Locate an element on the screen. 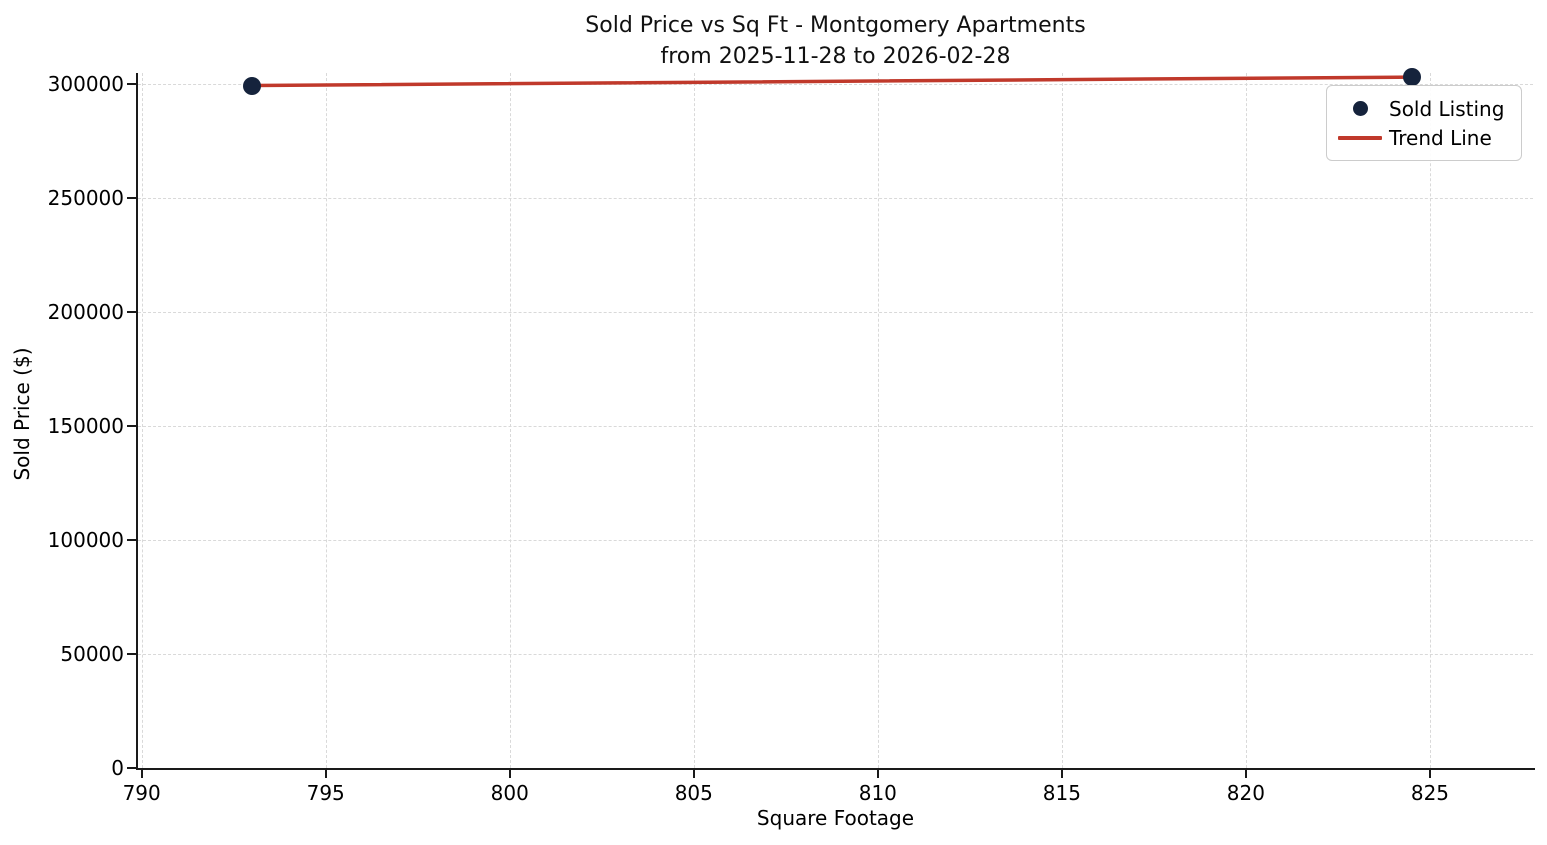  trend-line-layer is located at coordinates (832, 81).